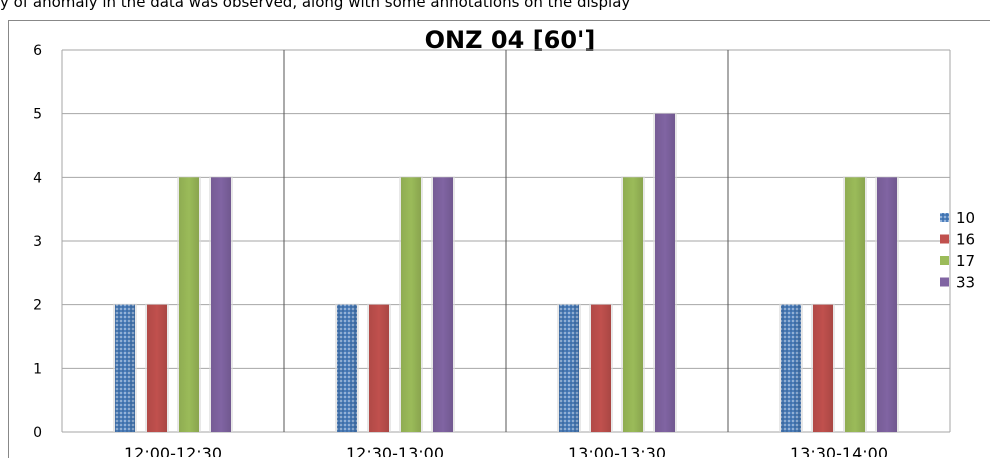  What do you see at coordinates (839, 450) in the screenshot?
I see `x-tick-label: 13:30-14:00` at bounding box center [839, 450].